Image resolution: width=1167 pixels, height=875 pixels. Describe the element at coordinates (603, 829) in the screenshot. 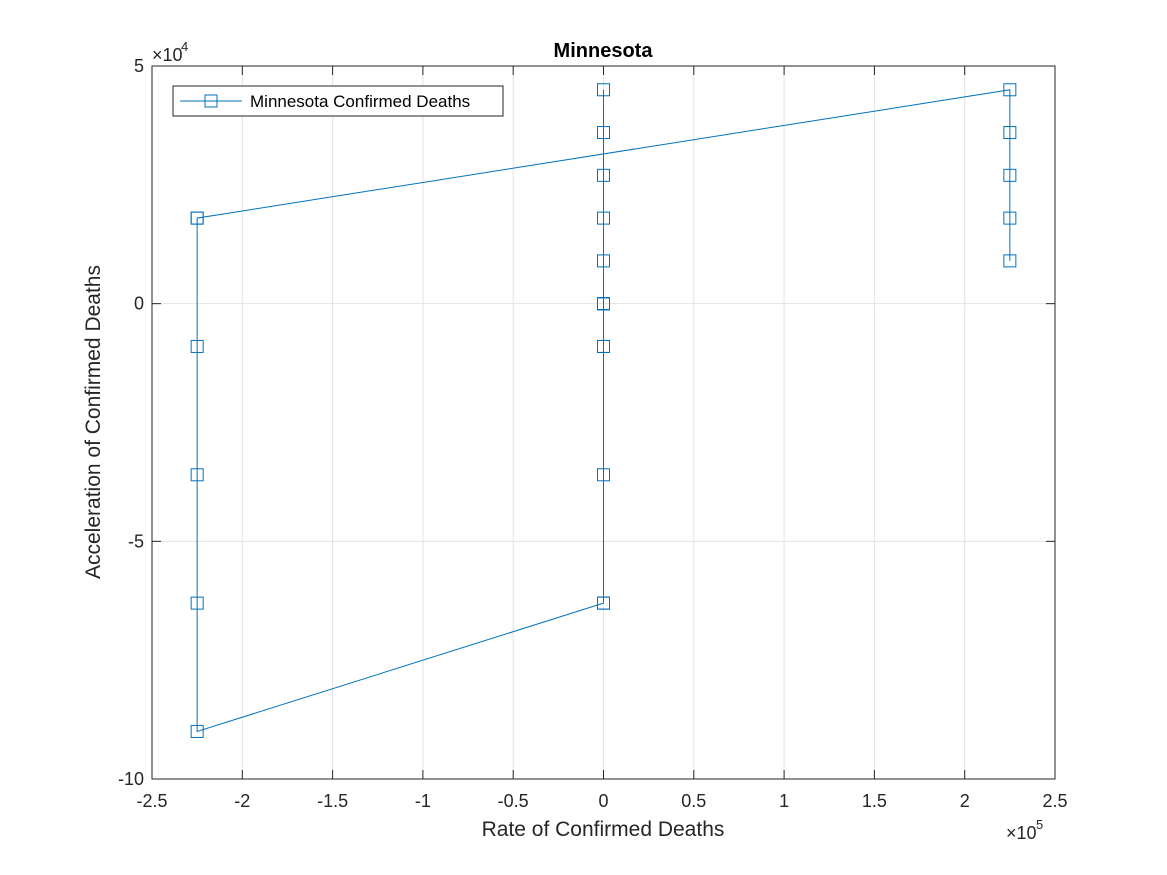

I see `x-axis-label: Rate of Confirmed Deaths` at that location.